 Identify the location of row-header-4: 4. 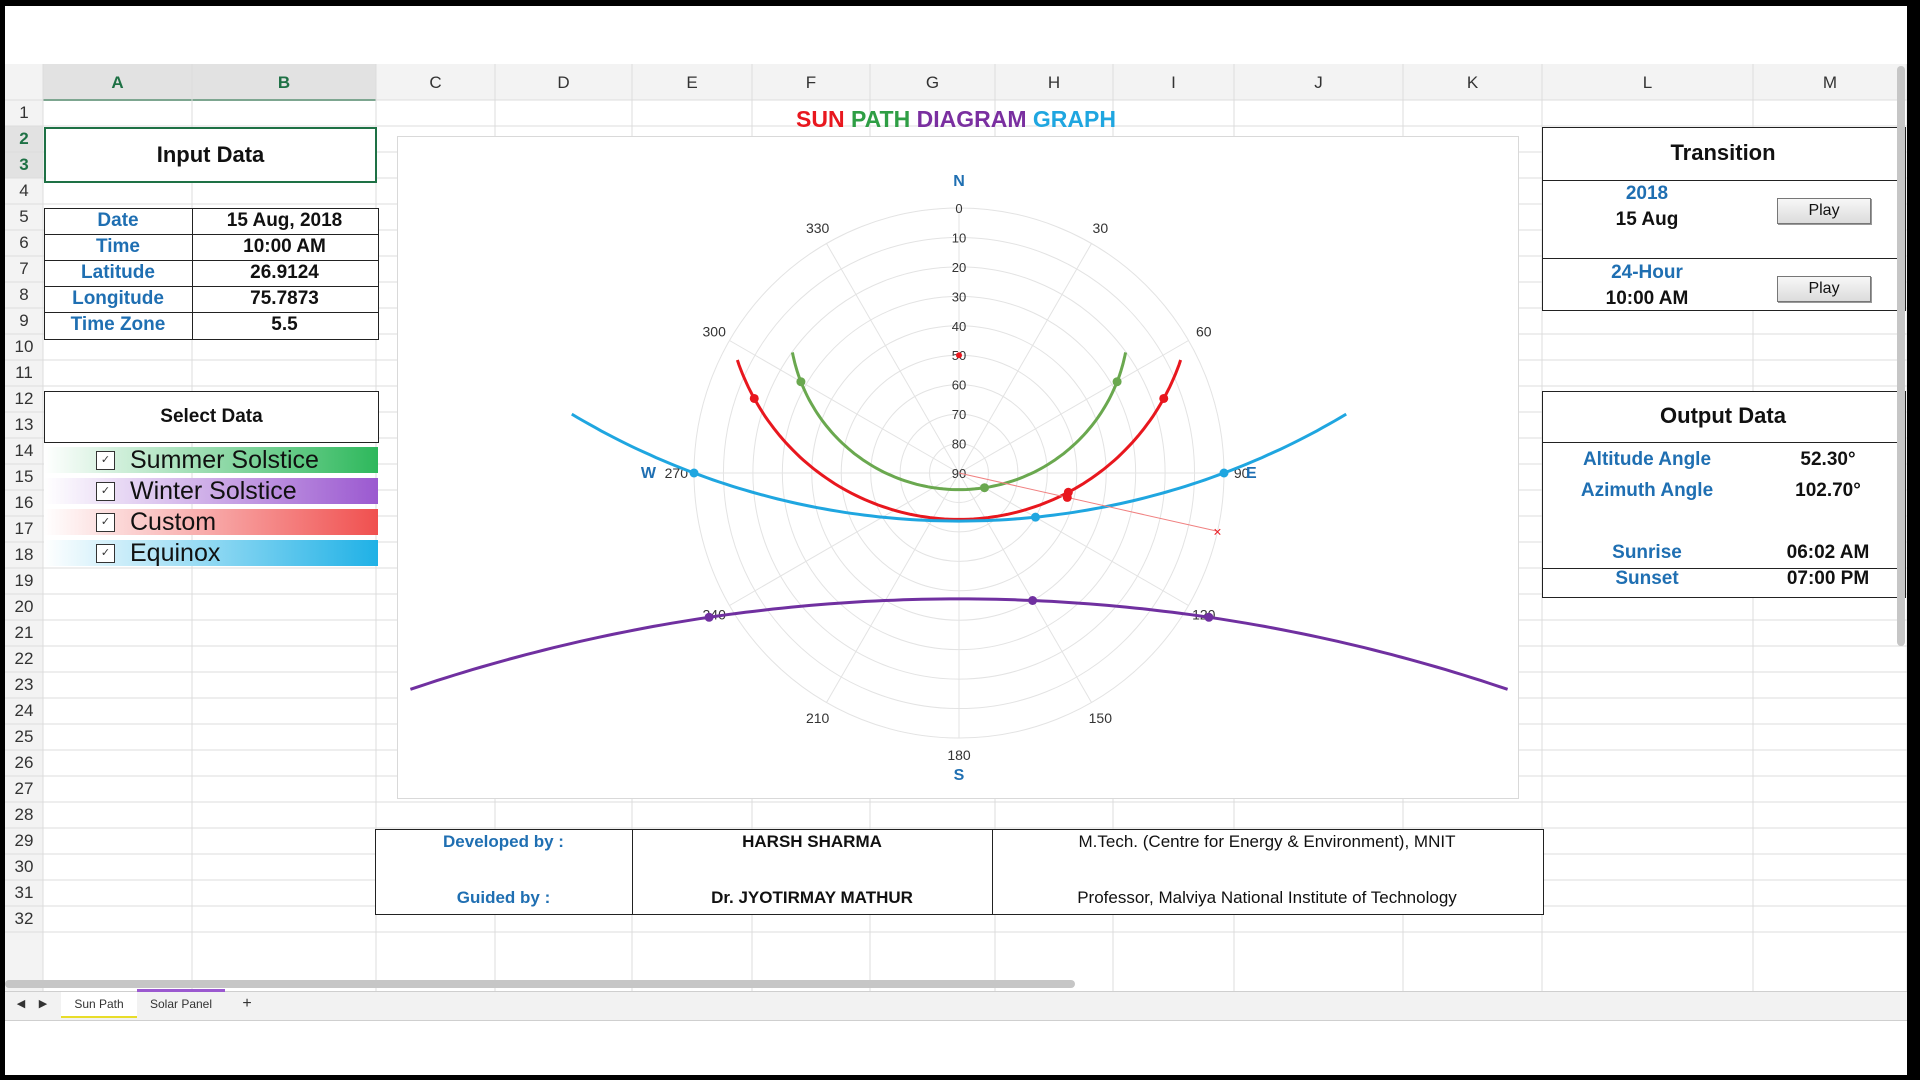
(24, 190).